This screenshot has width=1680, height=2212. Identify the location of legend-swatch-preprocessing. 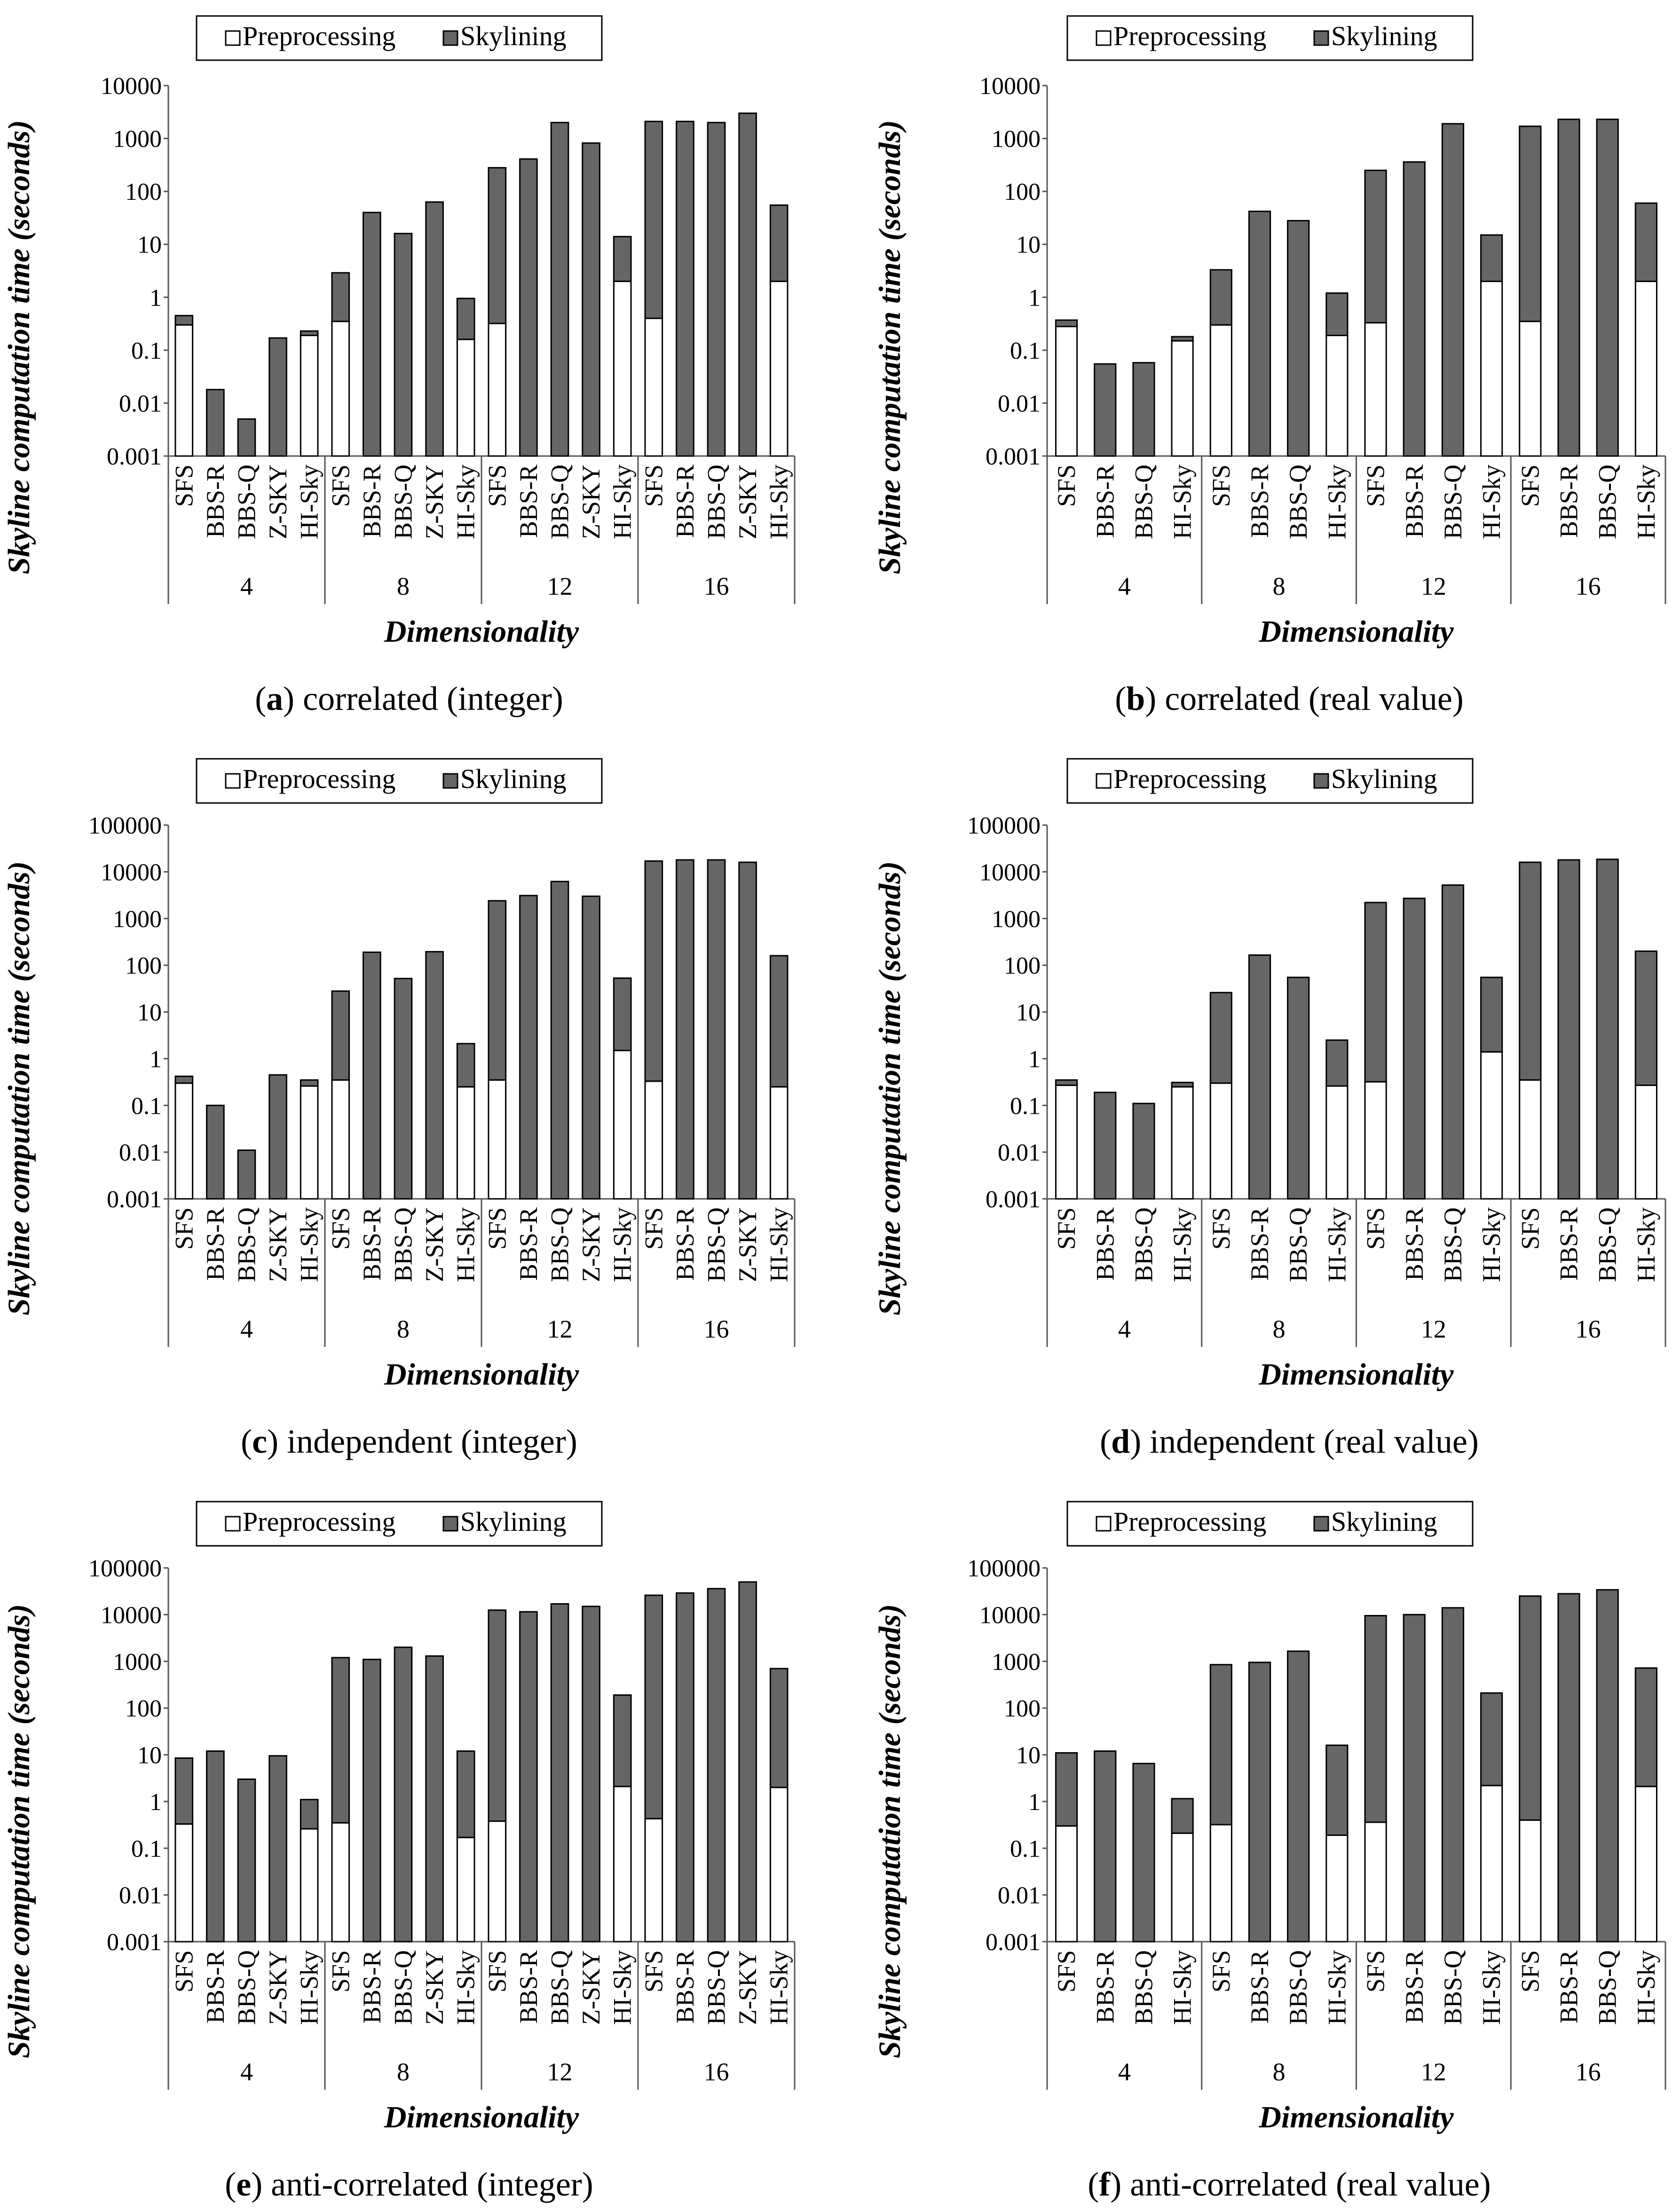
(1104, 781).